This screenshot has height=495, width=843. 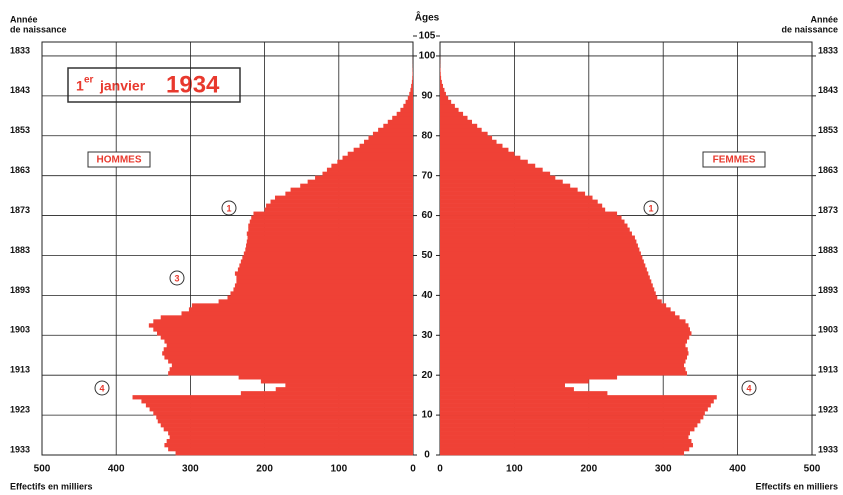 I want to click on title-box: 1 er janvier 1934, so click(x=154, y=85).